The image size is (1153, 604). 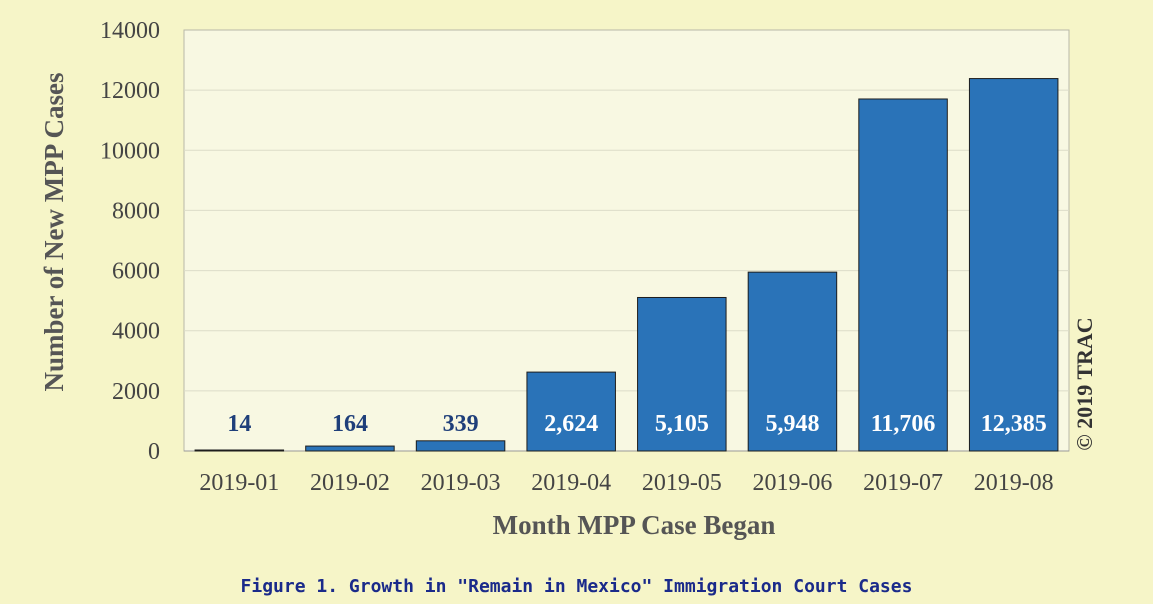 What do you see at coordinates (350, 483) in the screenshot?
I see `x-tick-label: 2019-02` at bounding box center [350, 483].